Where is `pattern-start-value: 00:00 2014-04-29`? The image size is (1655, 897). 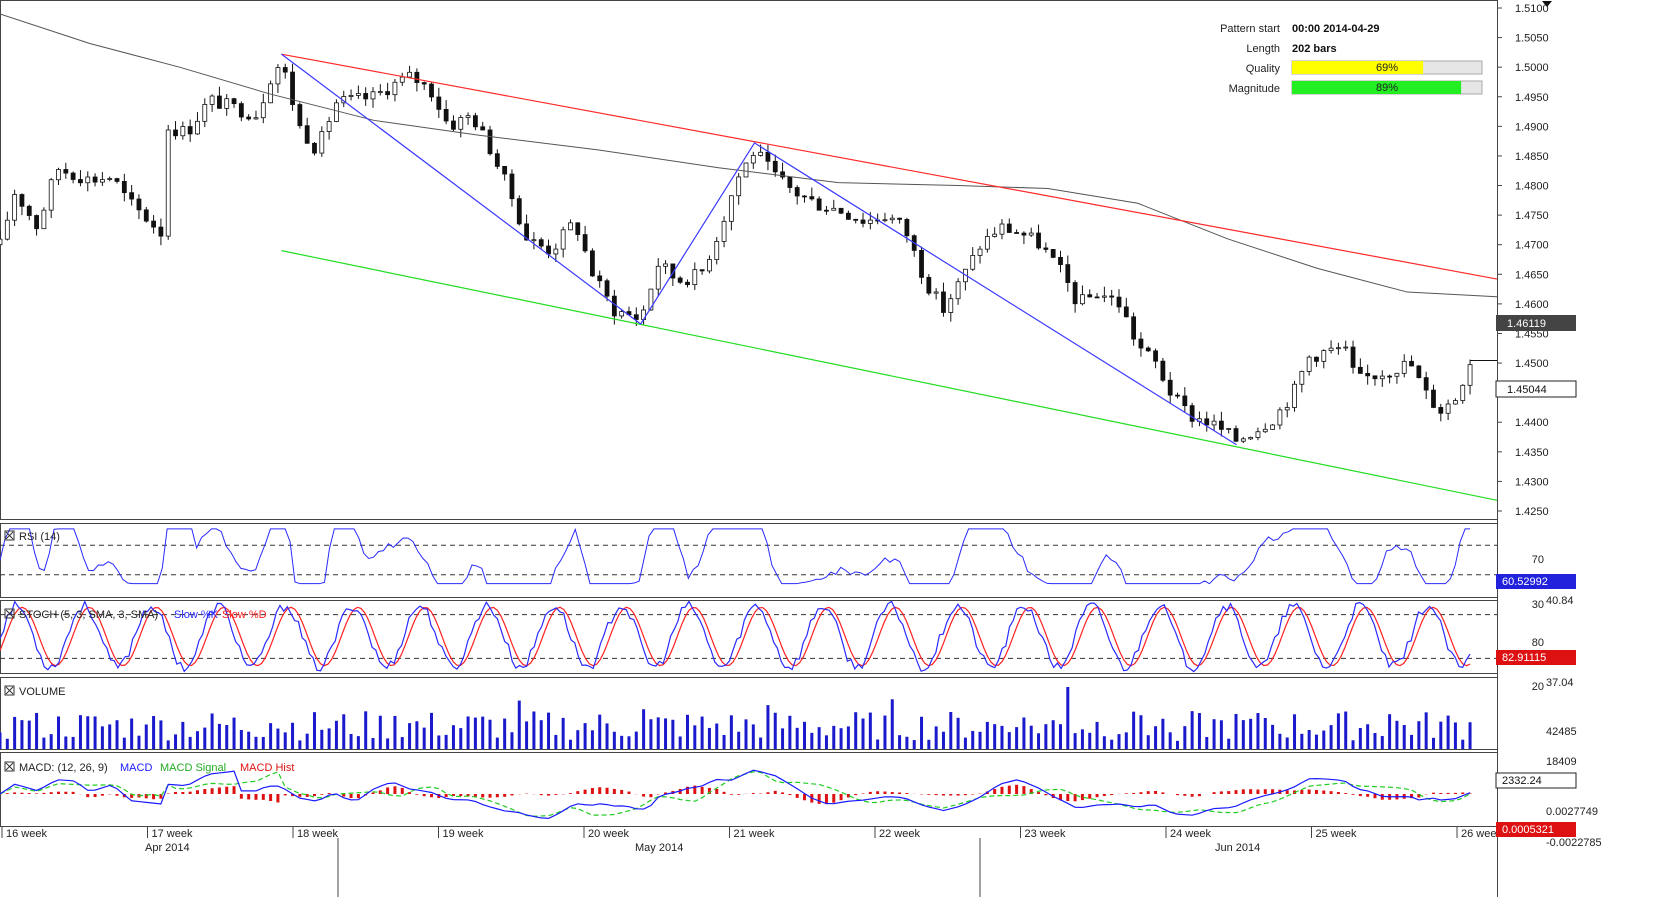
pattern-start-value: 00:00 2014-04-29 is located at coordinates (1335, 29).